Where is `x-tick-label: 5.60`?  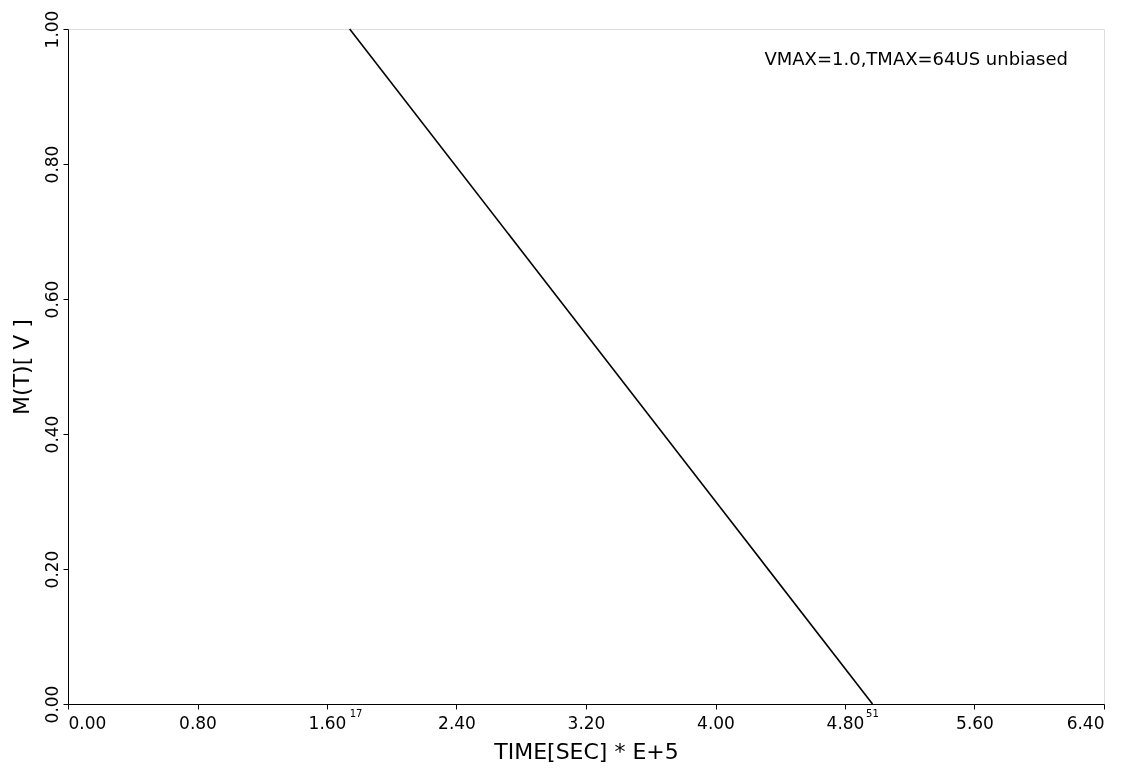 x-tick-label: 5.60 is located at coordinates (975, 722).